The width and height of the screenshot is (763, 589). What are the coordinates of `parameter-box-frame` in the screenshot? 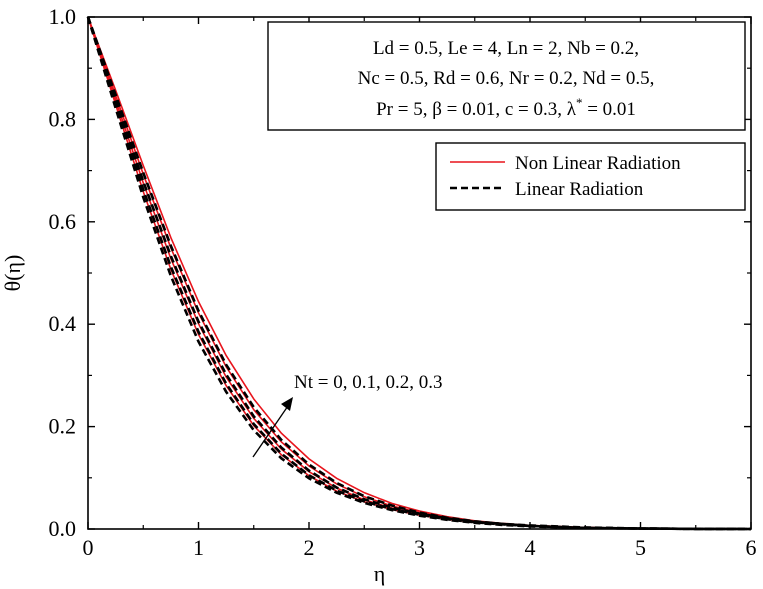 It's located at (506, 76).